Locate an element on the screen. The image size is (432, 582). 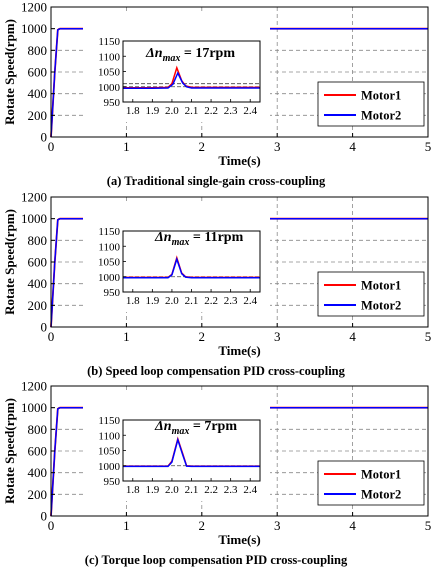
inset-annotation: Δnmax = 11rpm is located at coordinates (199, 239).